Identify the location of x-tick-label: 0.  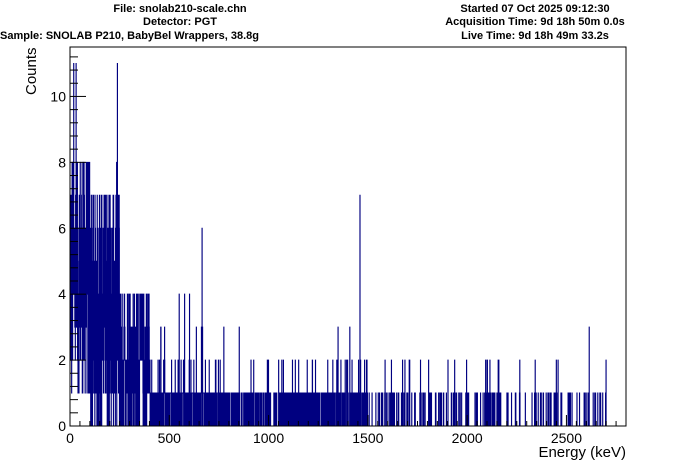
(70, 438).